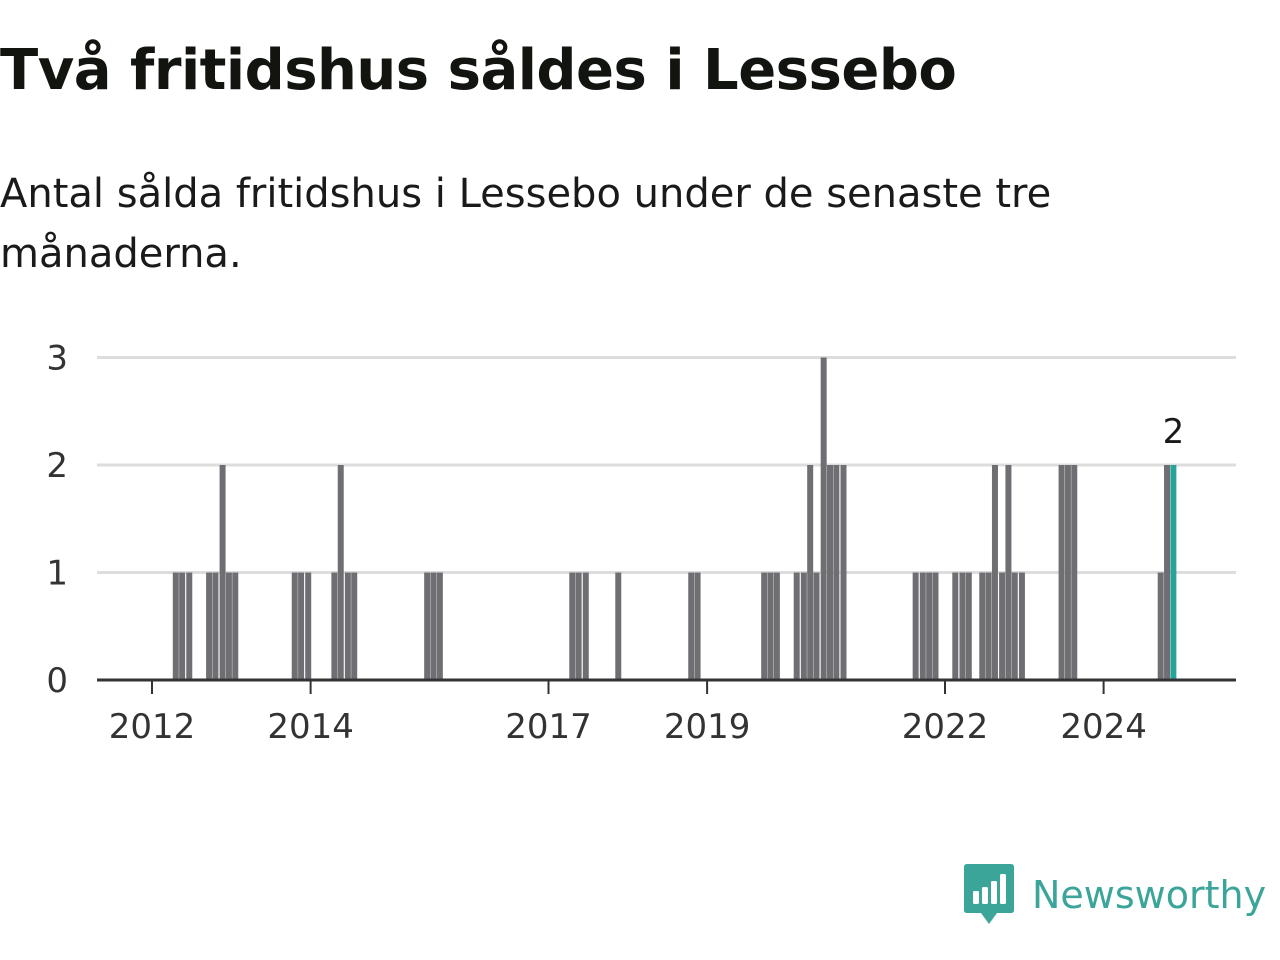 The image size is (1280, 960). Describe the element at coordinates (945, 727) in the screenshot. I see `x-tick-label: 2022` at that location.